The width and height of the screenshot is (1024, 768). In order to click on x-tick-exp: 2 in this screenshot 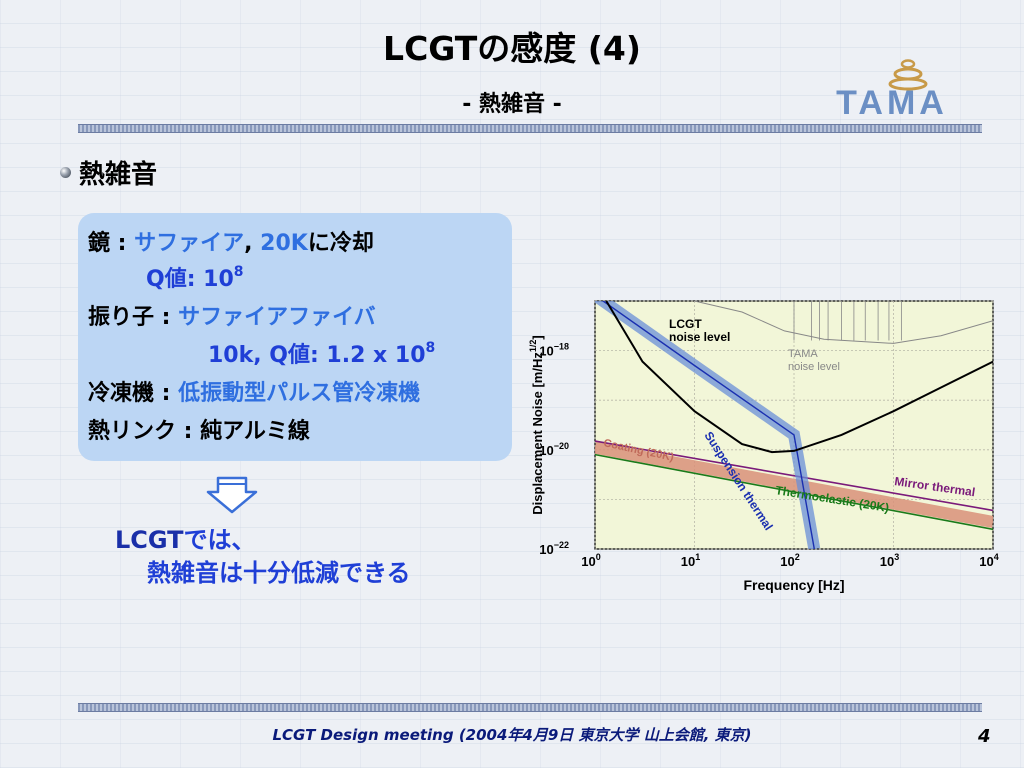, I will do `click(797, 557)`.